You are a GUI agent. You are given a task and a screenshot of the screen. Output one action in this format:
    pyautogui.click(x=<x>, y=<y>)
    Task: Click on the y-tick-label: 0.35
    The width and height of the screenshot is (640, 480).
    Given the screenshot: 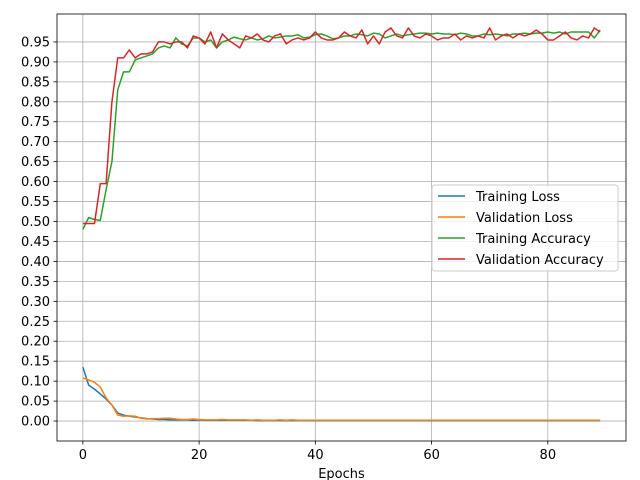 What is the action you would take?
    pyautogui.click(x=35, y=282)
    